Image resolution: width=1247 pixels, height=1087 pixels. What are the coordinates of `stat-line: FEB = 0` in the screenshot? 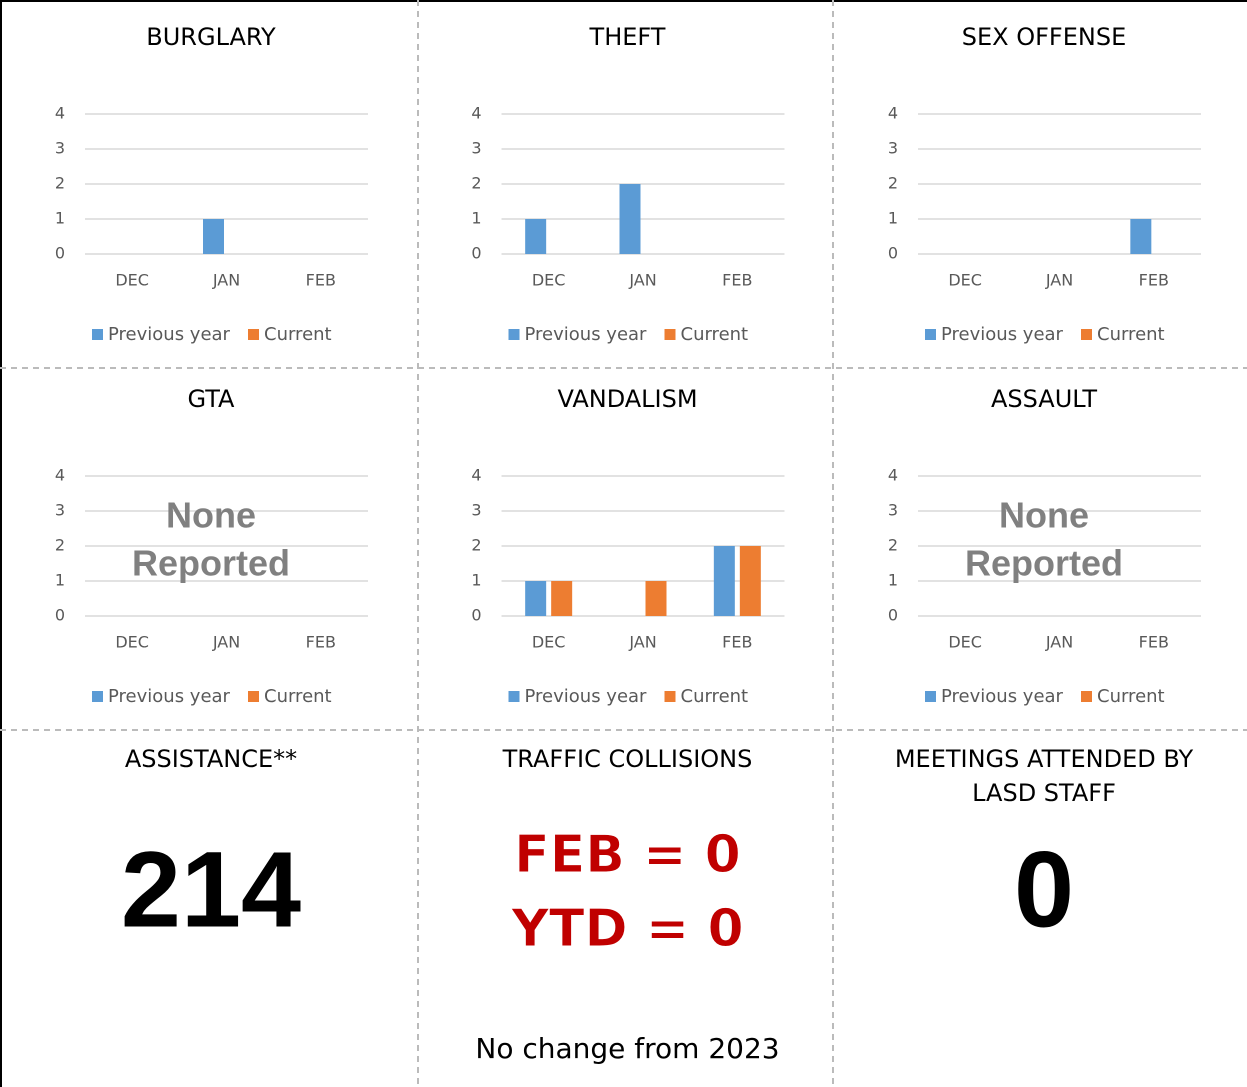 It's located at (627, 855).